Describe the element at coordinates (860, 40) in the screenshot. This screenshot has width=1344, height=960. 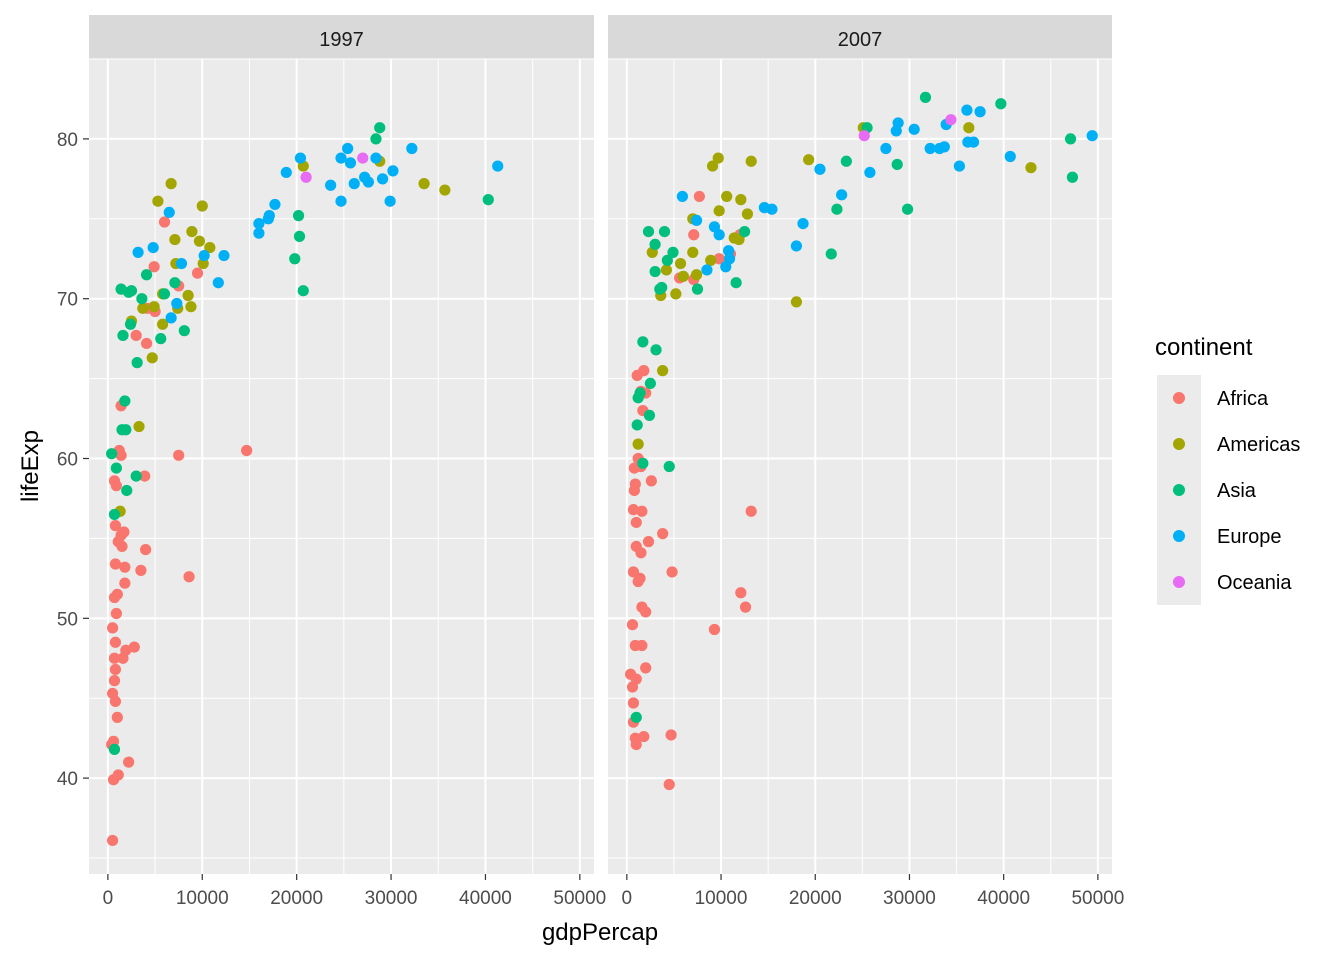
I see `facet-strip-label: 2007` at that location.